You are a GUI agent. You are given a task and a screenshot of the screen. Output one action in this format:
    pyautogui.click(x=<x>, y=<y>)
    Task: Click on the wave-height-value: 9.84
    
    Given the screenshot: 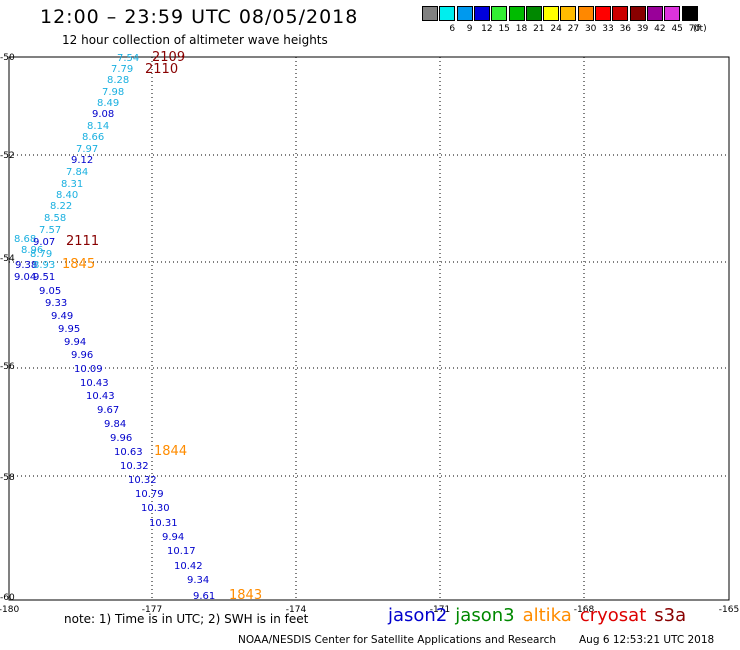 What is the action you would take?
    pyautogui.click(x=115, y=424)
    